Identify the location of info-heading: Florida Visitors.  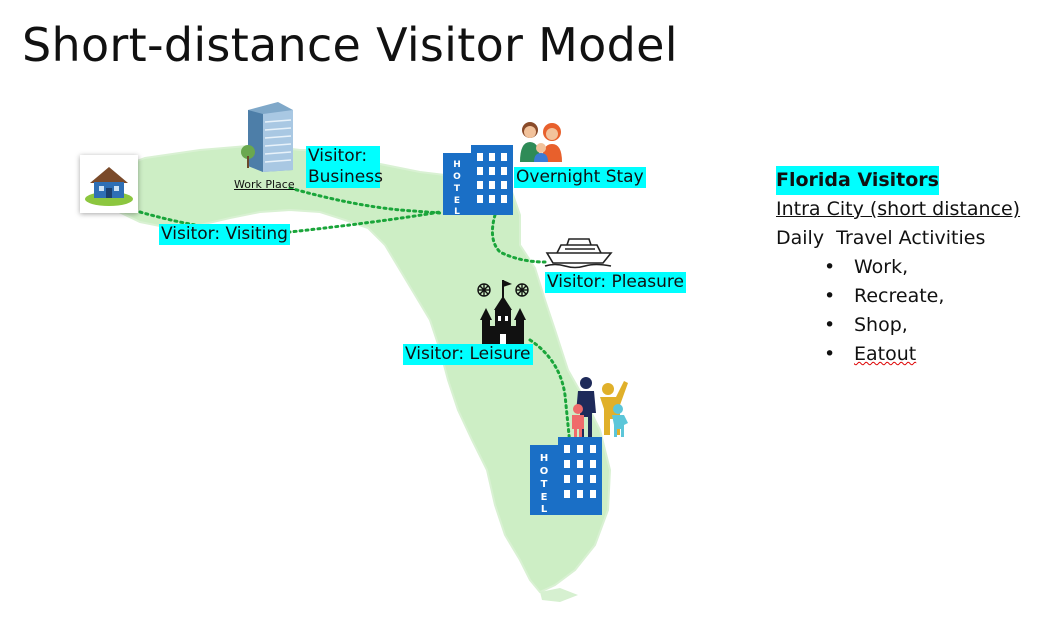
(857, 180).